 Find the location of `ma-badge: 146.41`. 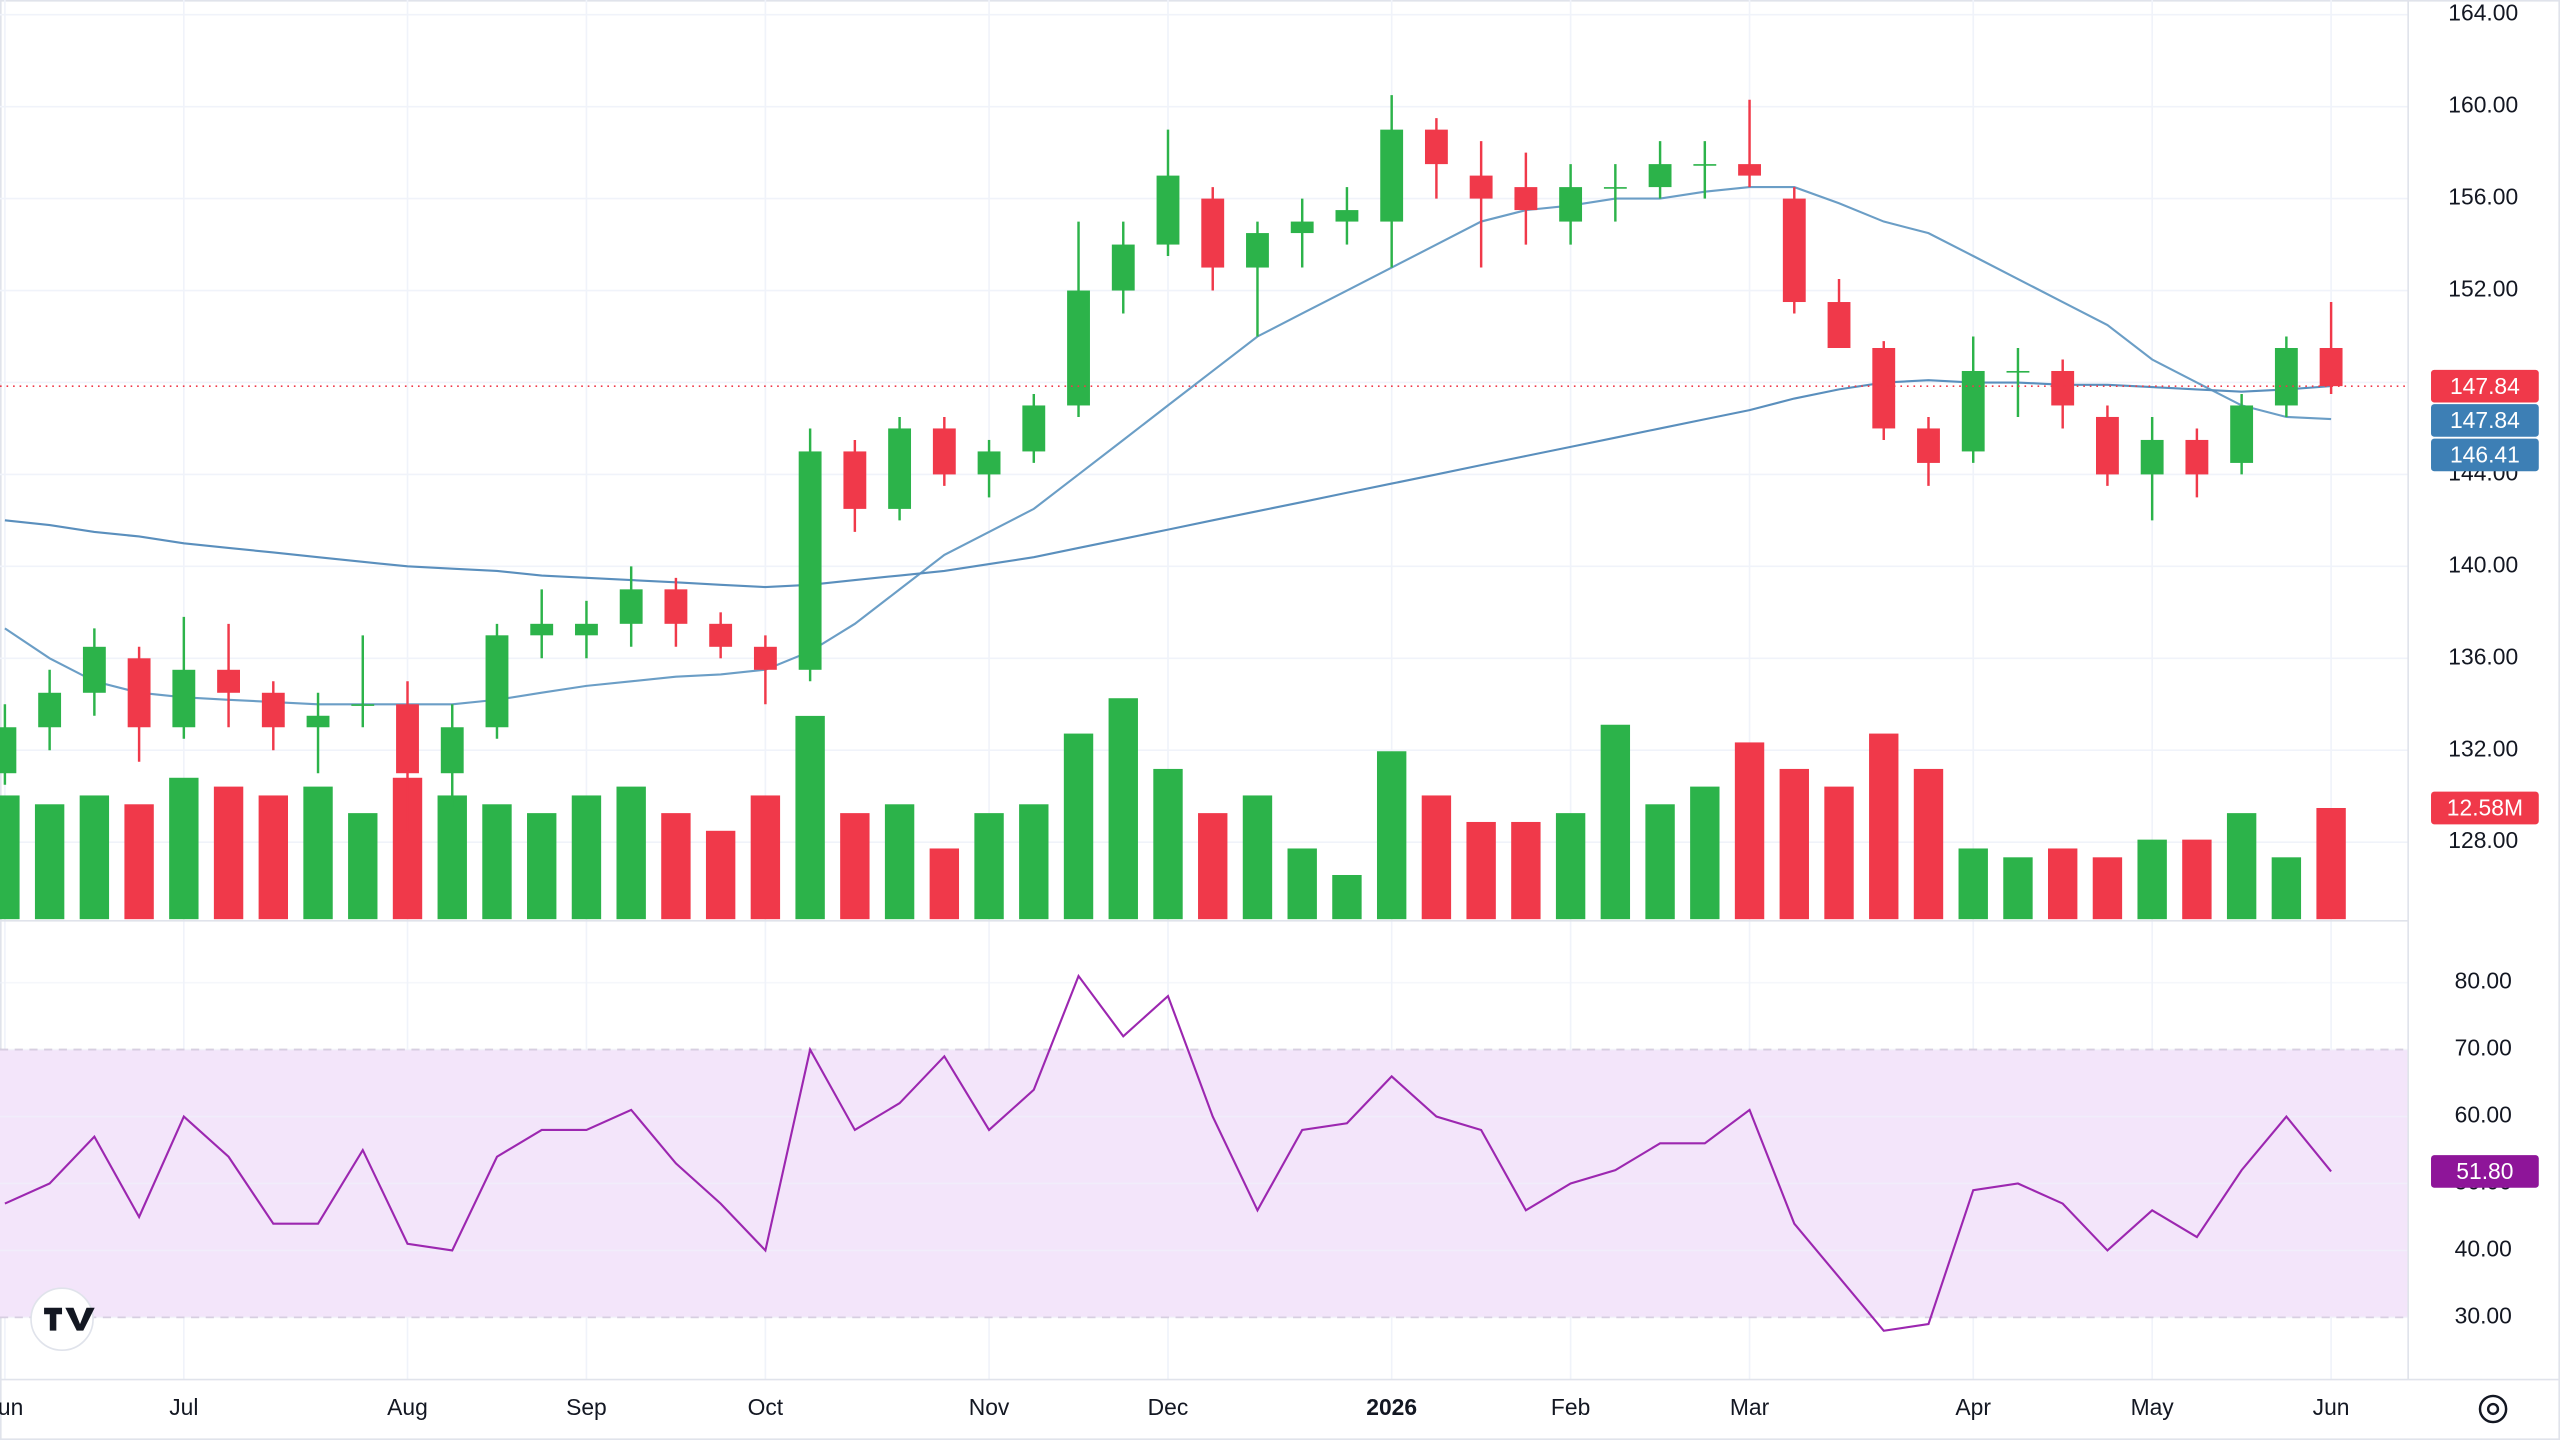

ma-badge: 146.41 is located at coordinates (2485, 455).